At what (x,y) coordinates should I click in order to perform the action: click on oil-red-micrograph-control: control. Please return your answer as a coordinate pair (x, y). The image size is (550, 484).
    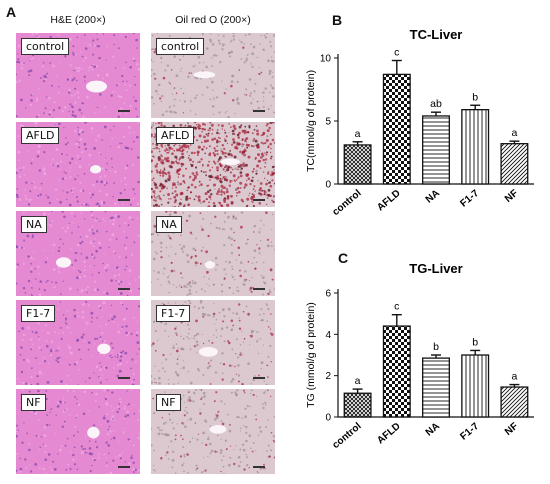
    Looking at the image, I should click on (213, 75).